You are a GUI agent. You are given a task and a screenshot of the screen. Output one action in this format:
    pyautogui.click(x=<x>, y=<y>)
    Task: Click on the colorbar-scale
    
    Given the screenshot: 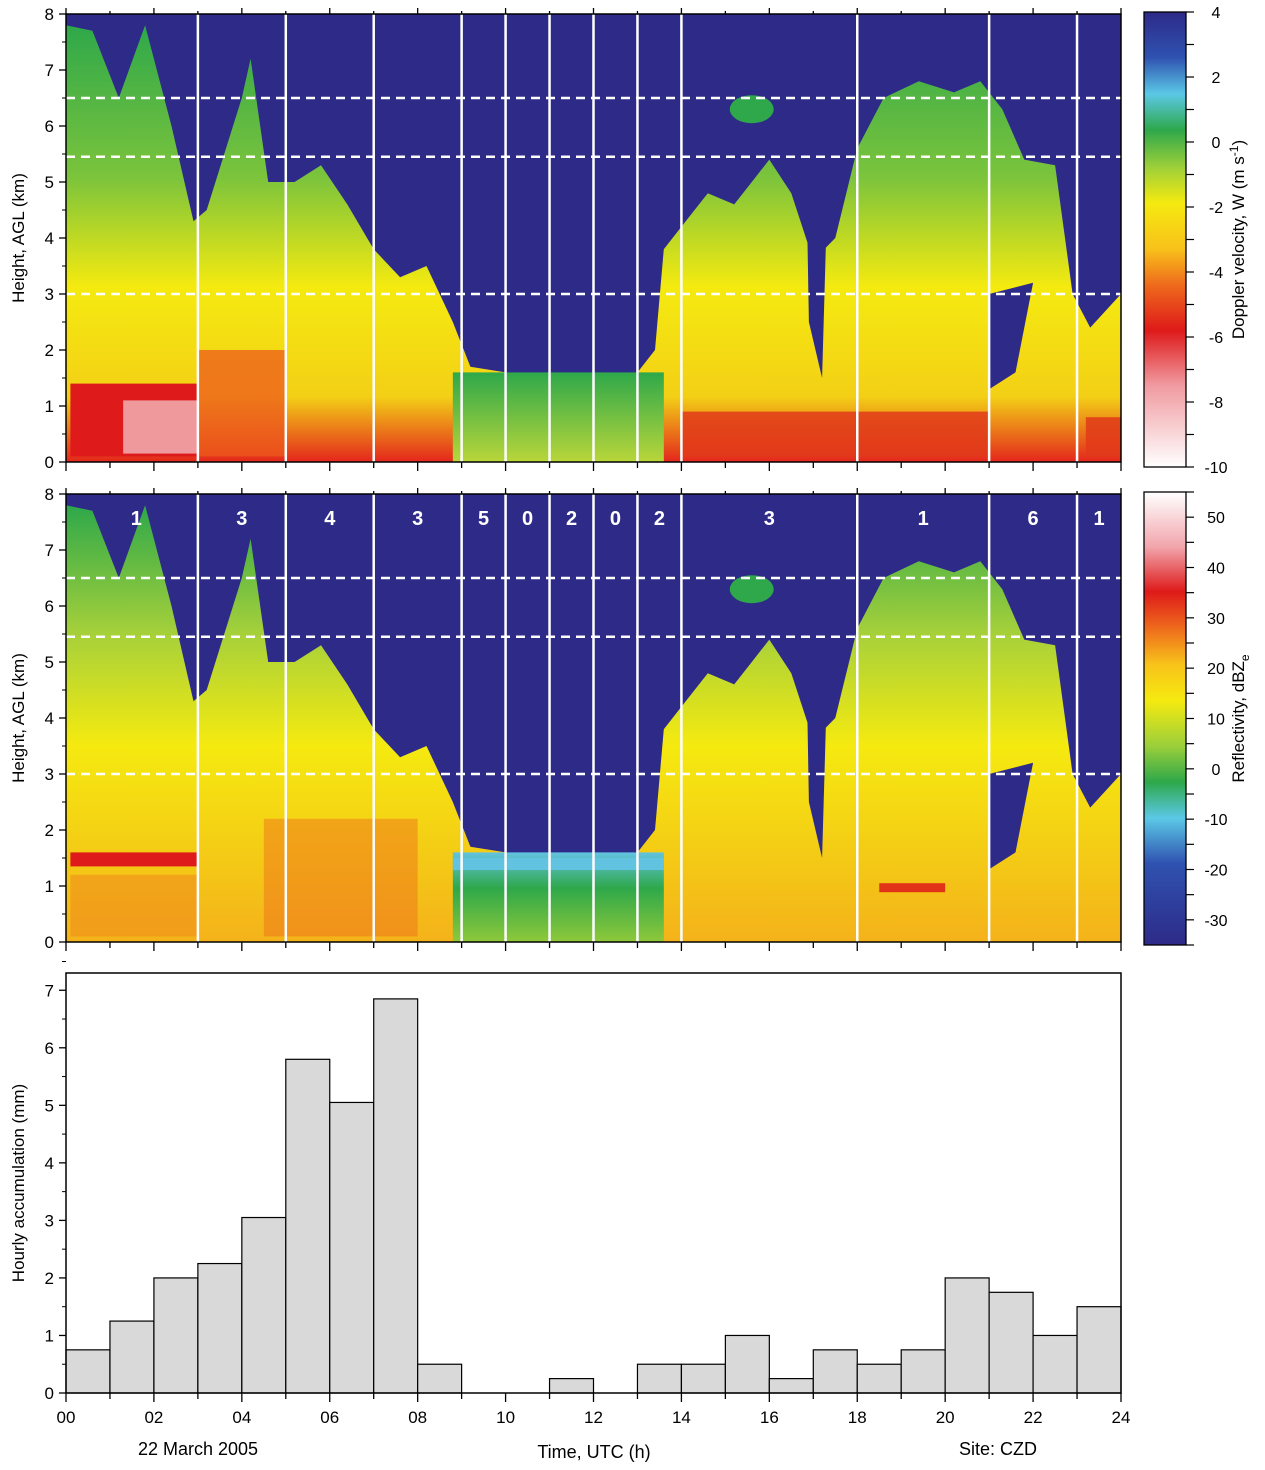 What is the action you would take?
    pyautogui.click(x=1165, y=718)
    